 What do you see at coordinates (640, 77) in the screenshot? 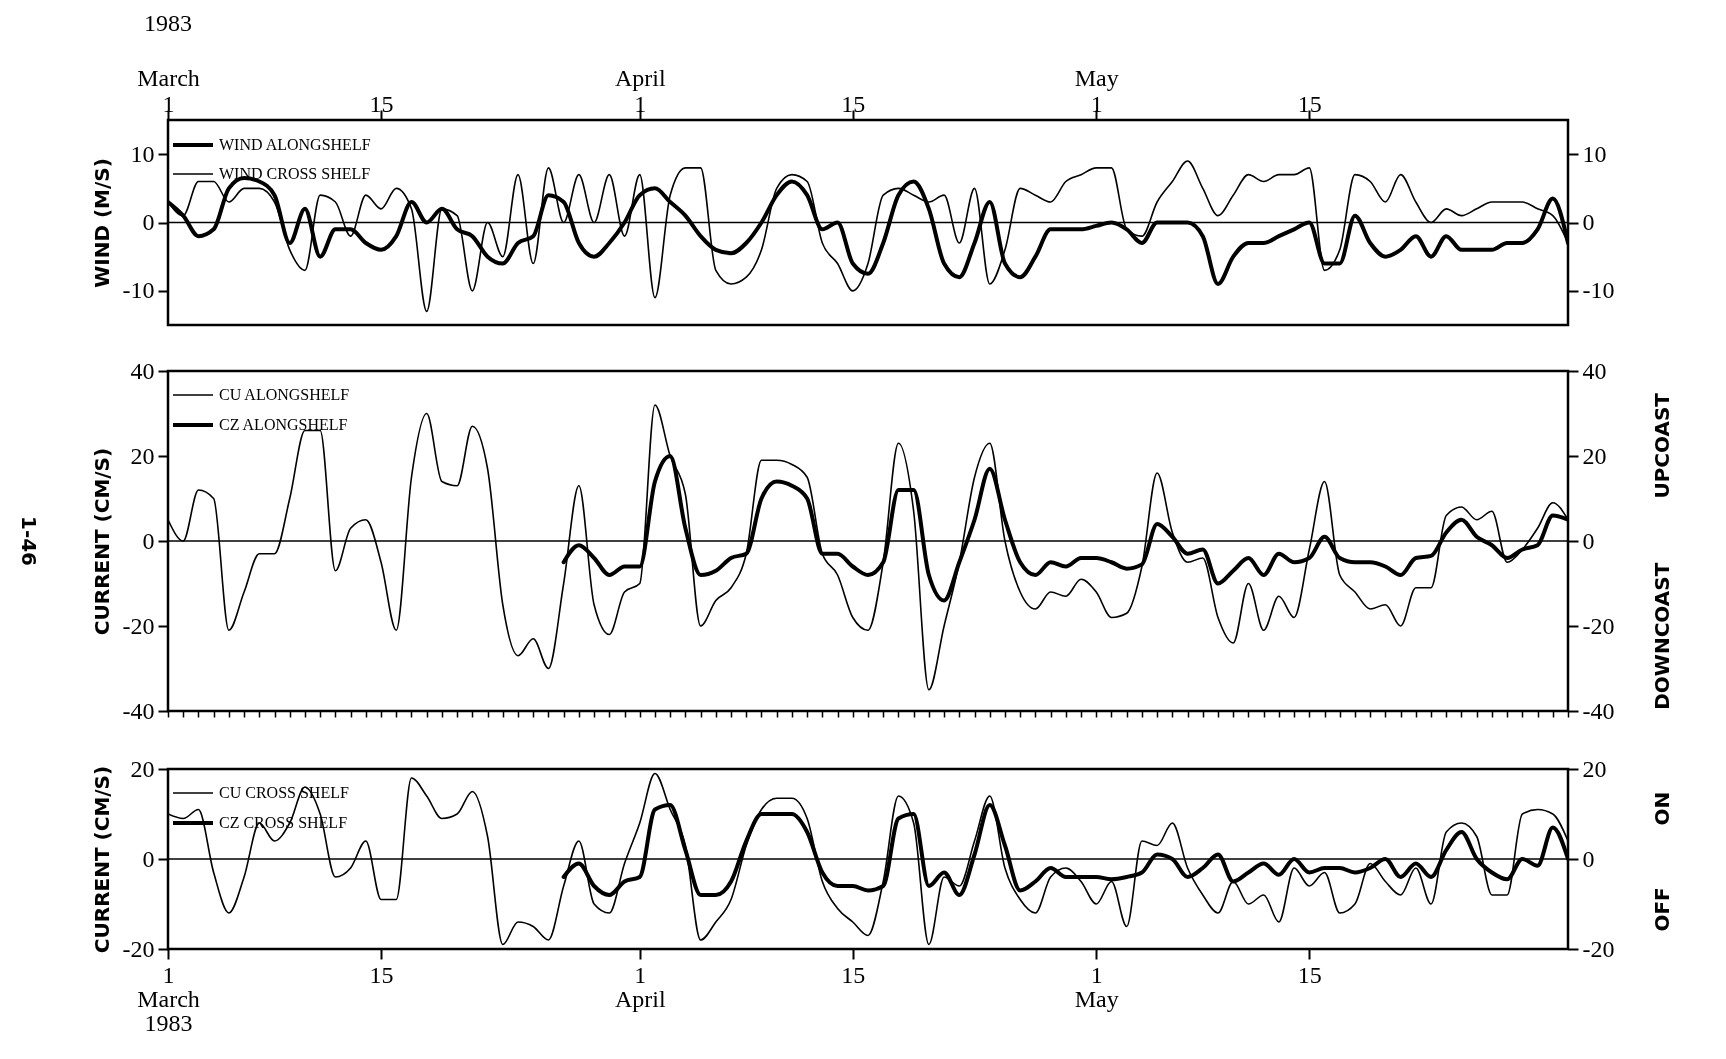
I see `x2-tick-label: April` at bounding box center [640, 77].